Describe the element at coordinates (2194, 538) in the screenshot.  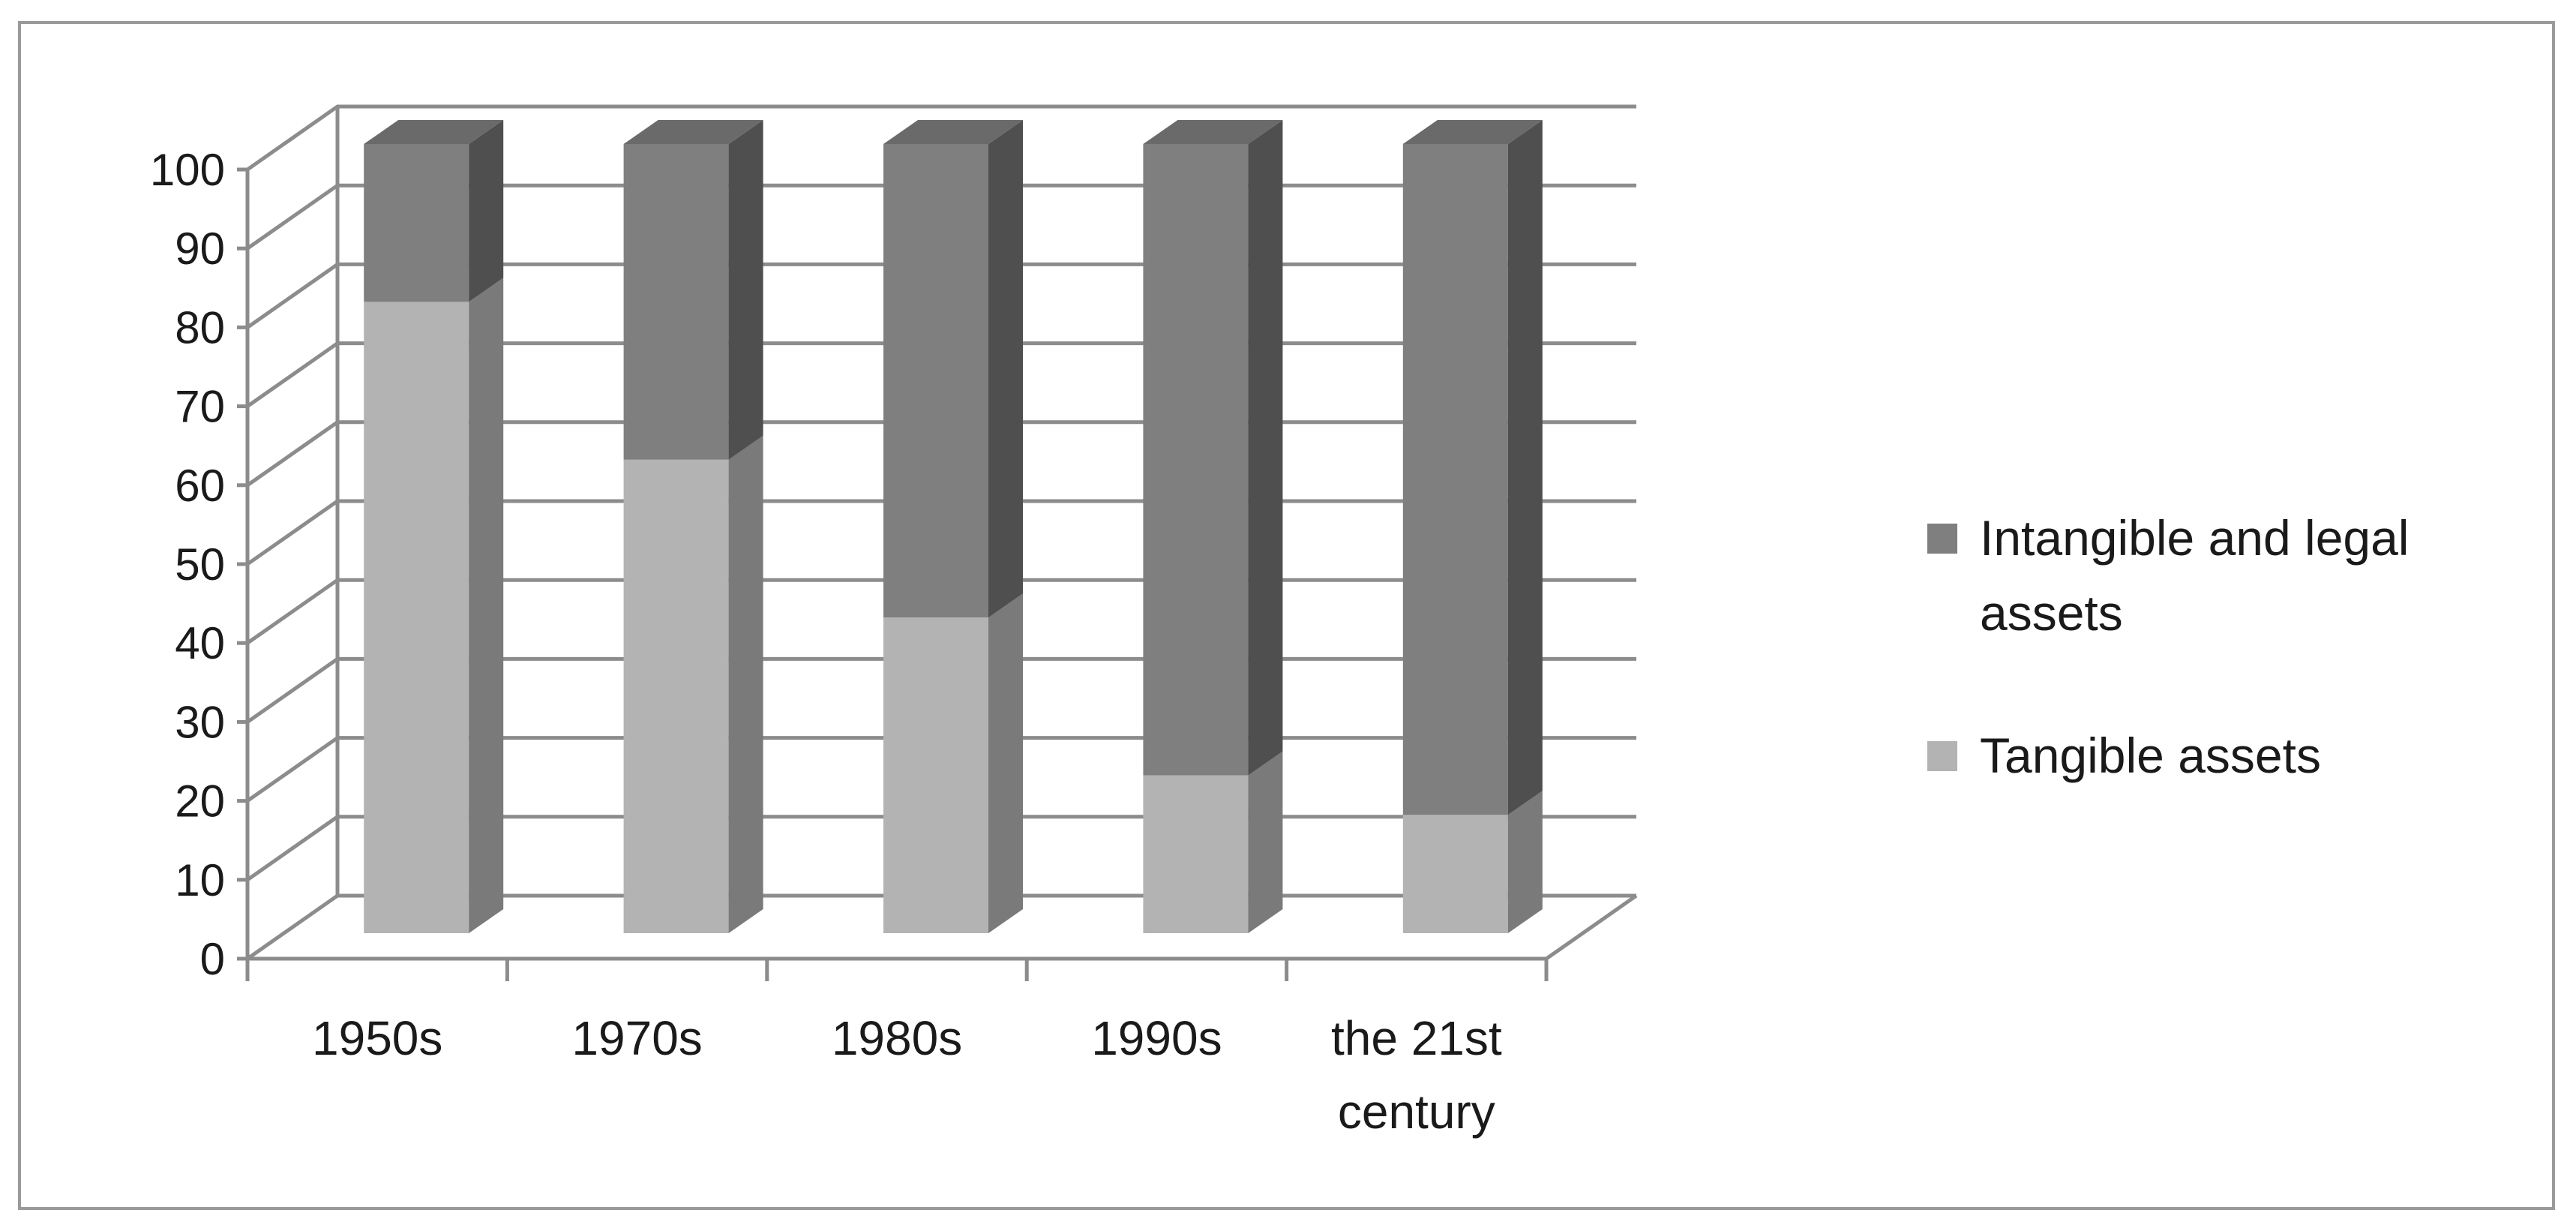
I see `legend-label-line: Intangible and legal` at that location.